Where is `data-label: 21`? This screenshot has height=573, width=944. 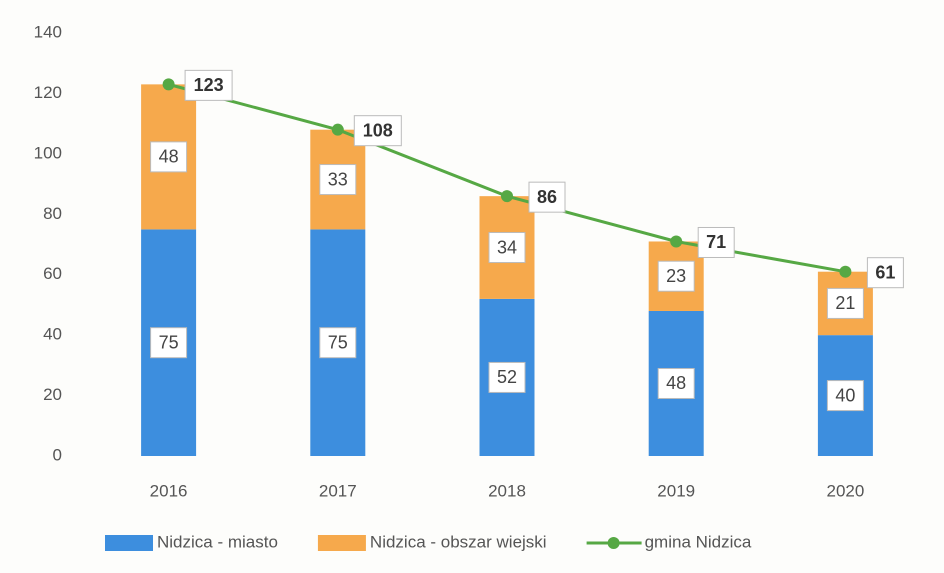
data-label: 21 is located at coordinates (845, 303).